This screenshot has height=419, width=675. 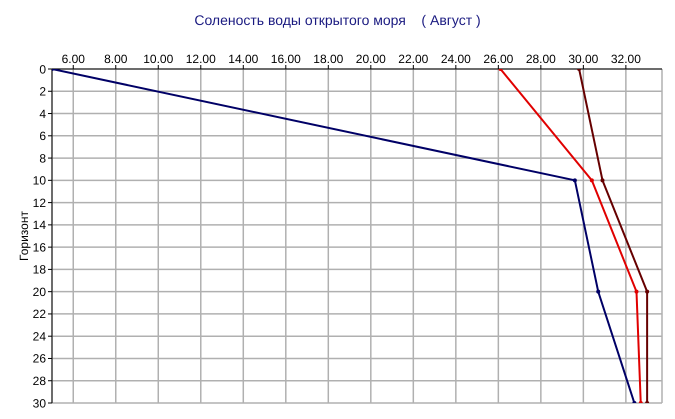 I want to click on y-tick-label: 2, so click(x=42, y=91).